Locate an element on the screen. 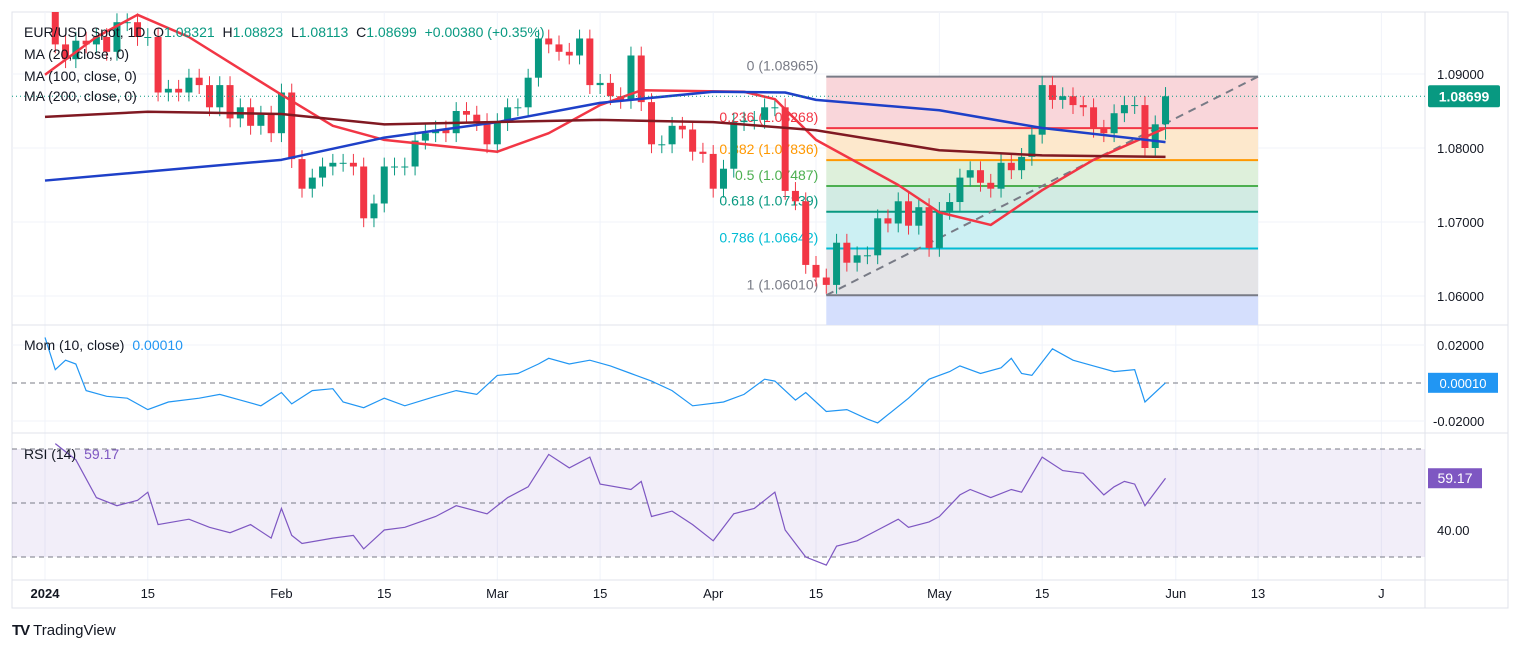  last-price-label: 1.08699 is located at coordinates (1464, 96).